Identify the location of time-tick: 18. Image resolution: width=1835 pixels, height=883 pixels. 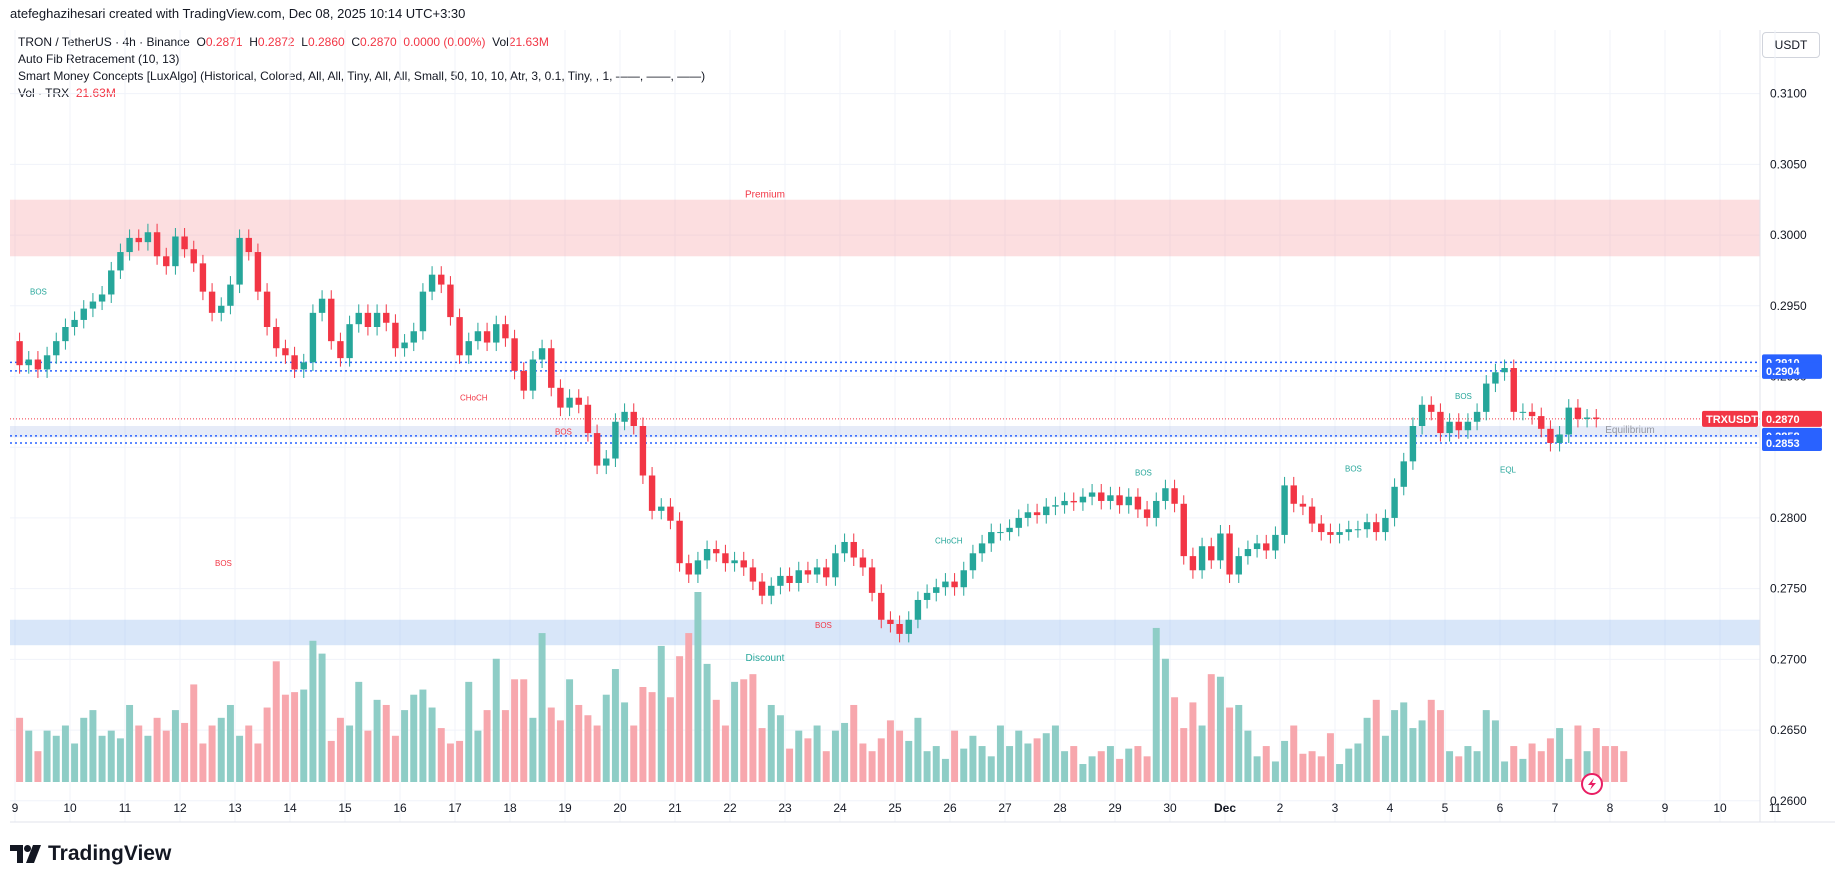
(510, 808).